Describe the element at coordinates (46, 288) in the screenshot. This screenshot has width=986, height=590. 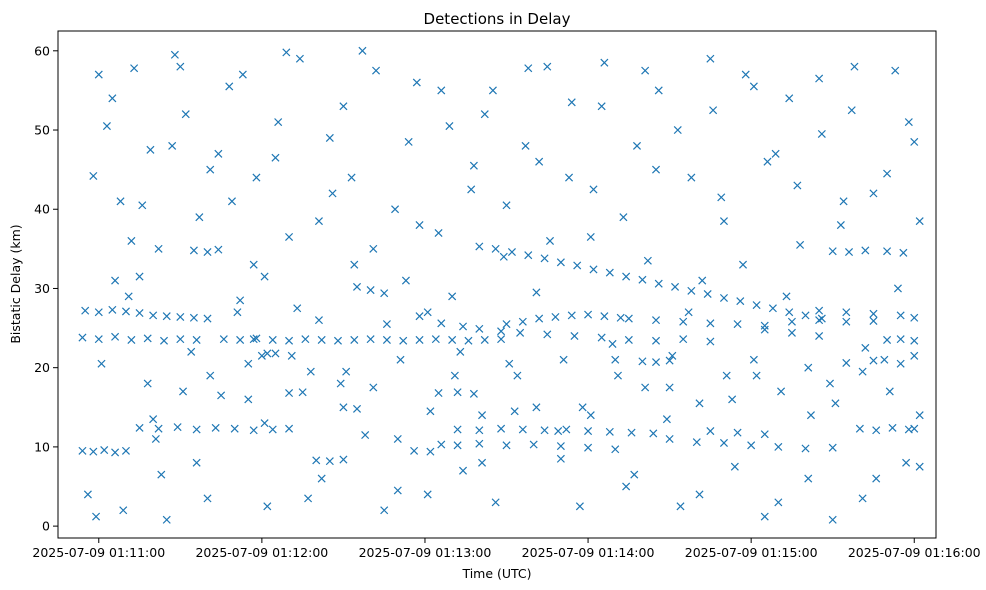
I see `y-axis: 0 10 20 30 40 50 60` at that location.